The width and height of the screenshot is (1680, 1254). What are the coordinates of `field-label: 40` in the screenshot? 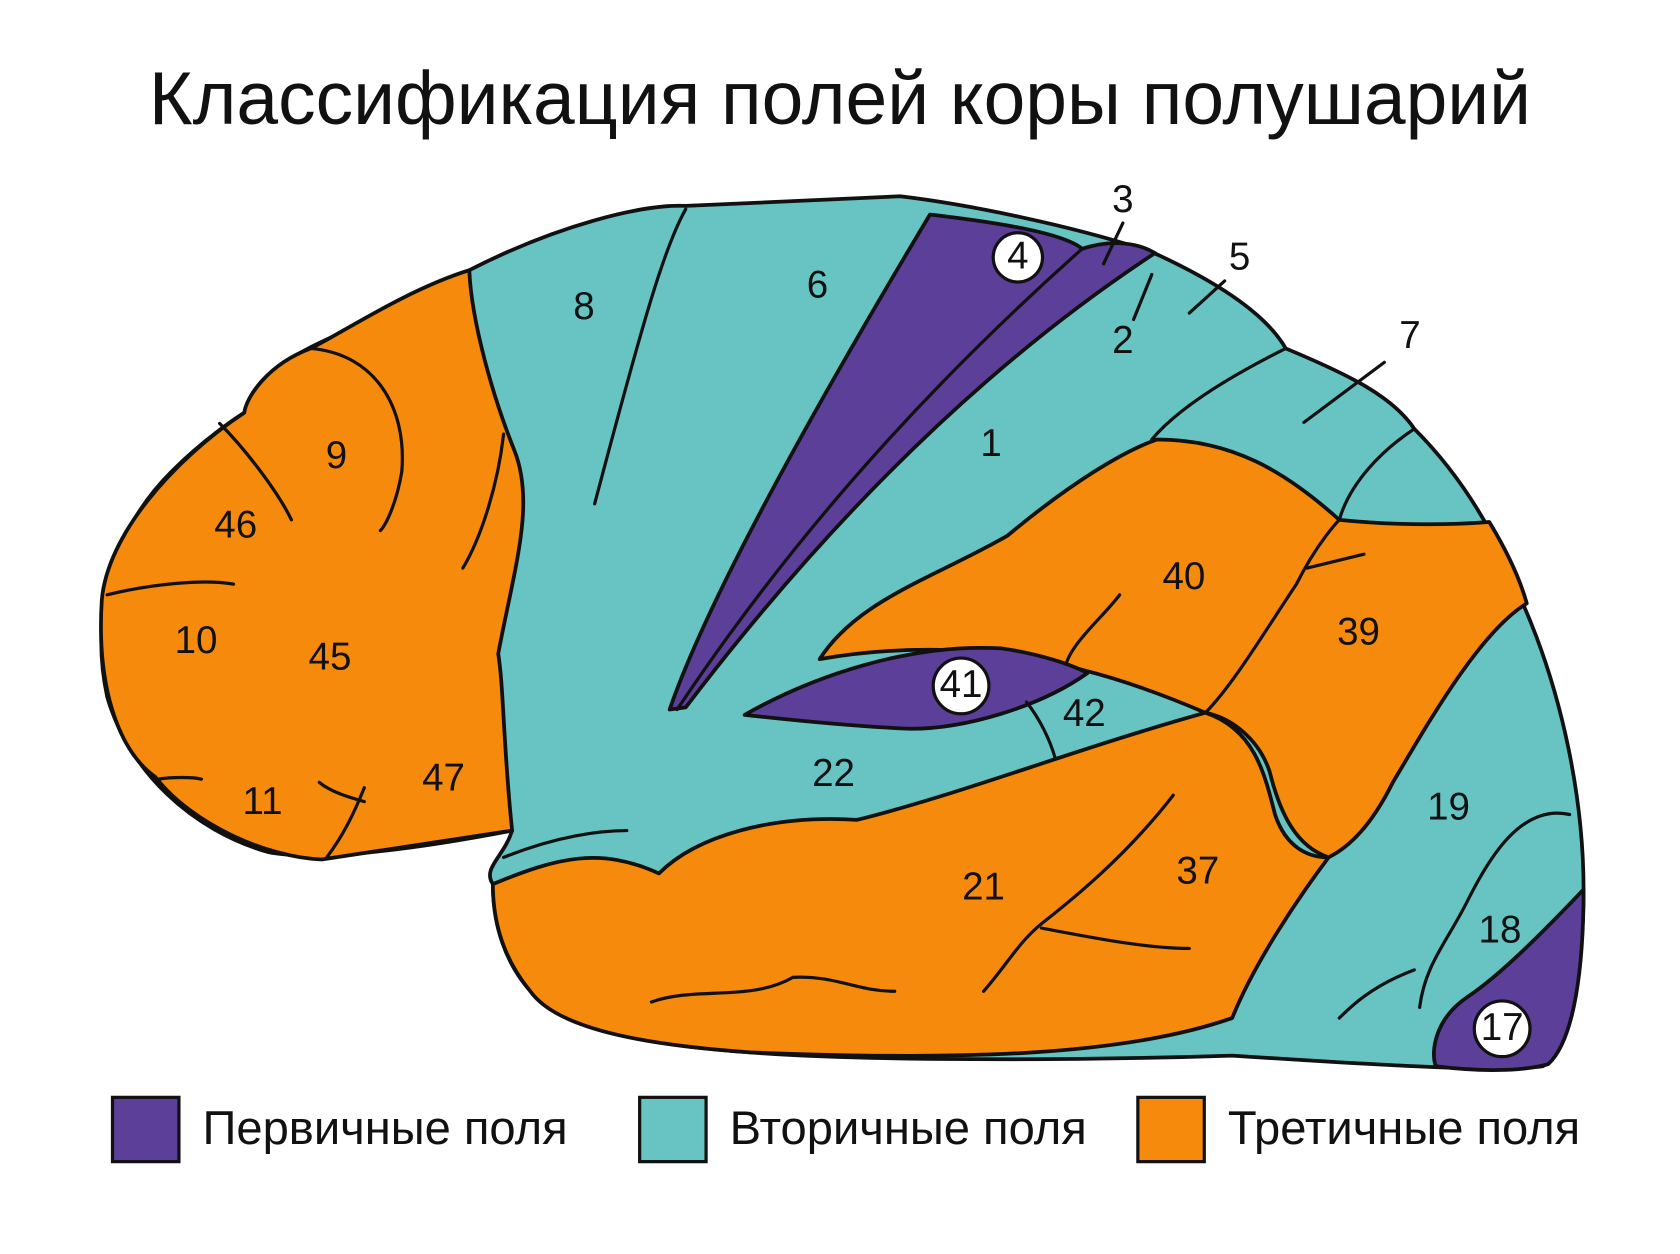 It's located at (1183, 576).